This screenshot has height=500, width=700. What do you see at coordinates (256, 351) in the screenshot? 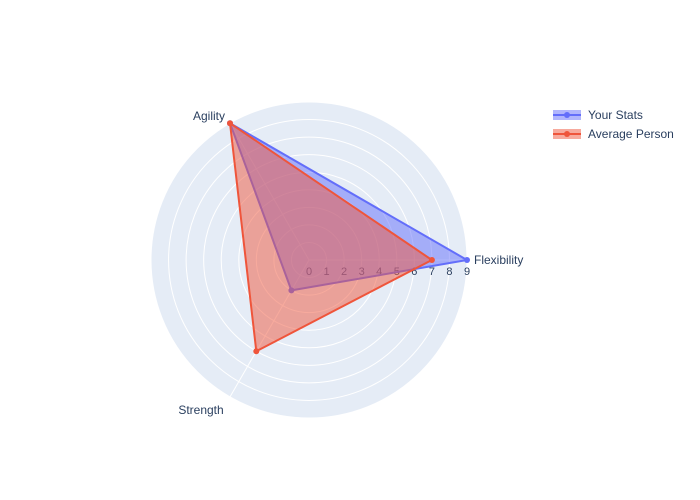
I see `point-average-person-strength` at bounding box center [256, 351].